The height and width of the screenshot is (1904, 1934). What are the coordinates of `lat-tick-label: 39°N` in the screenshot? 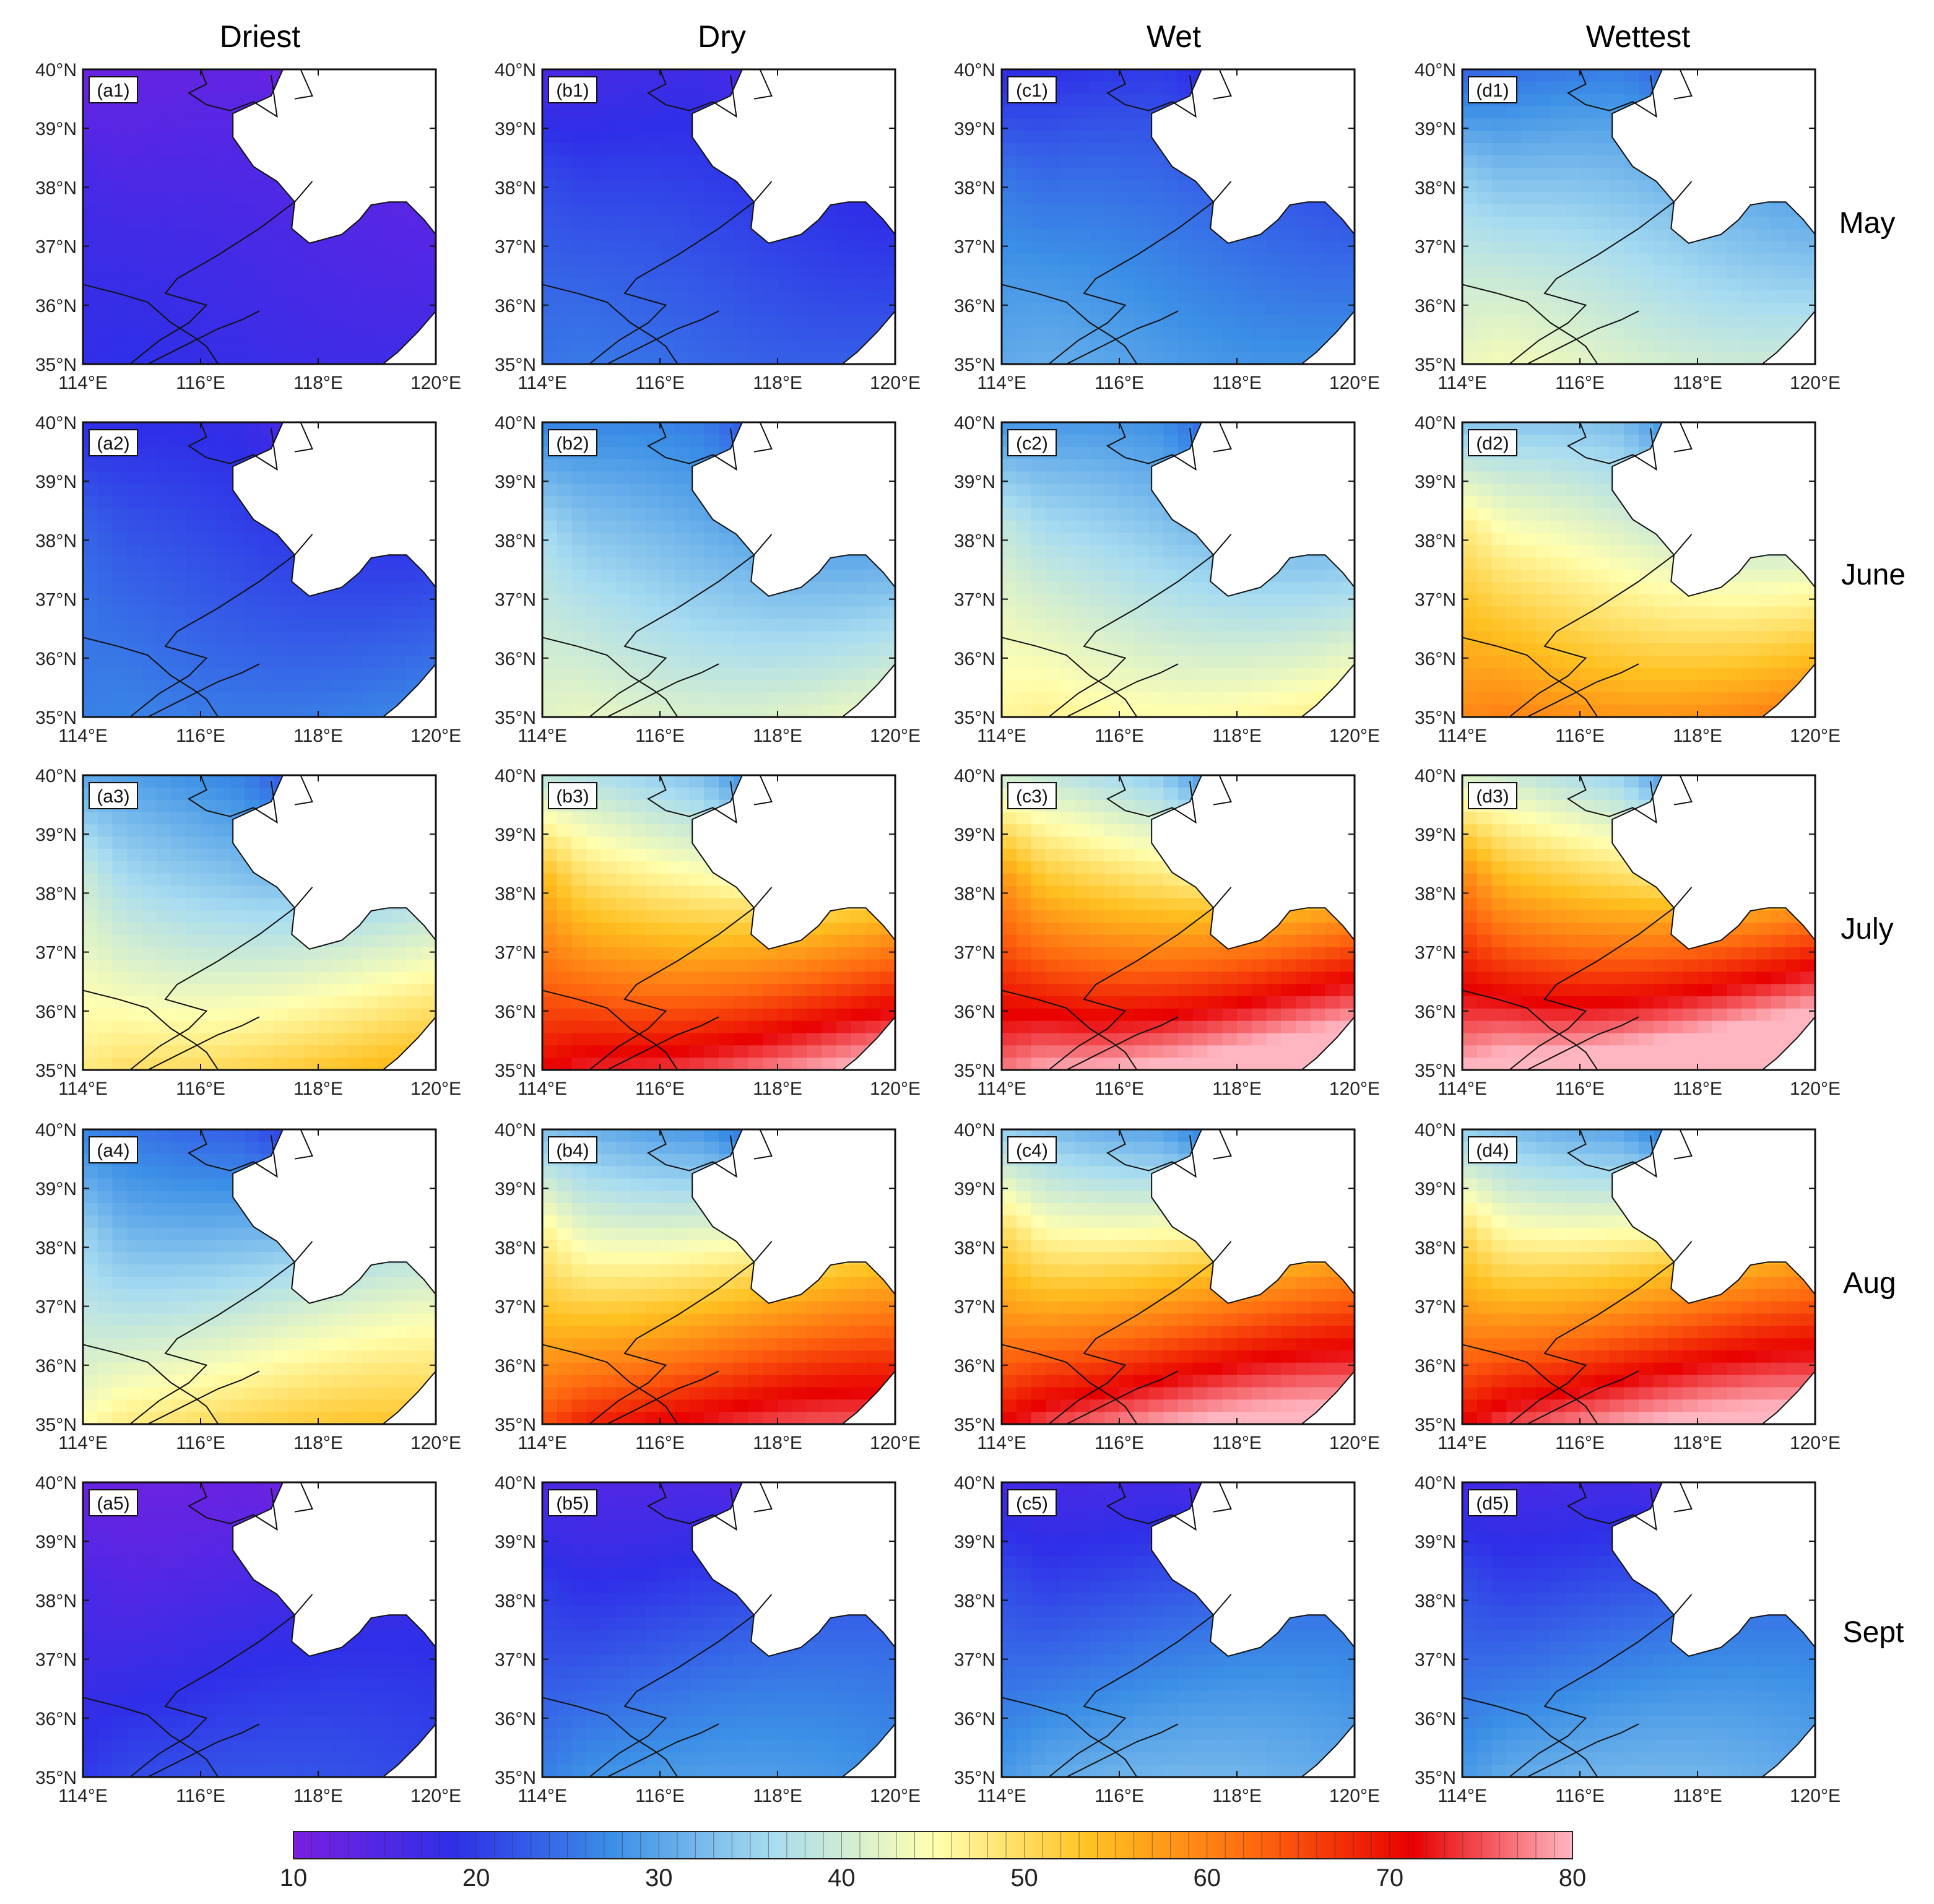 It's located at (515, 482).